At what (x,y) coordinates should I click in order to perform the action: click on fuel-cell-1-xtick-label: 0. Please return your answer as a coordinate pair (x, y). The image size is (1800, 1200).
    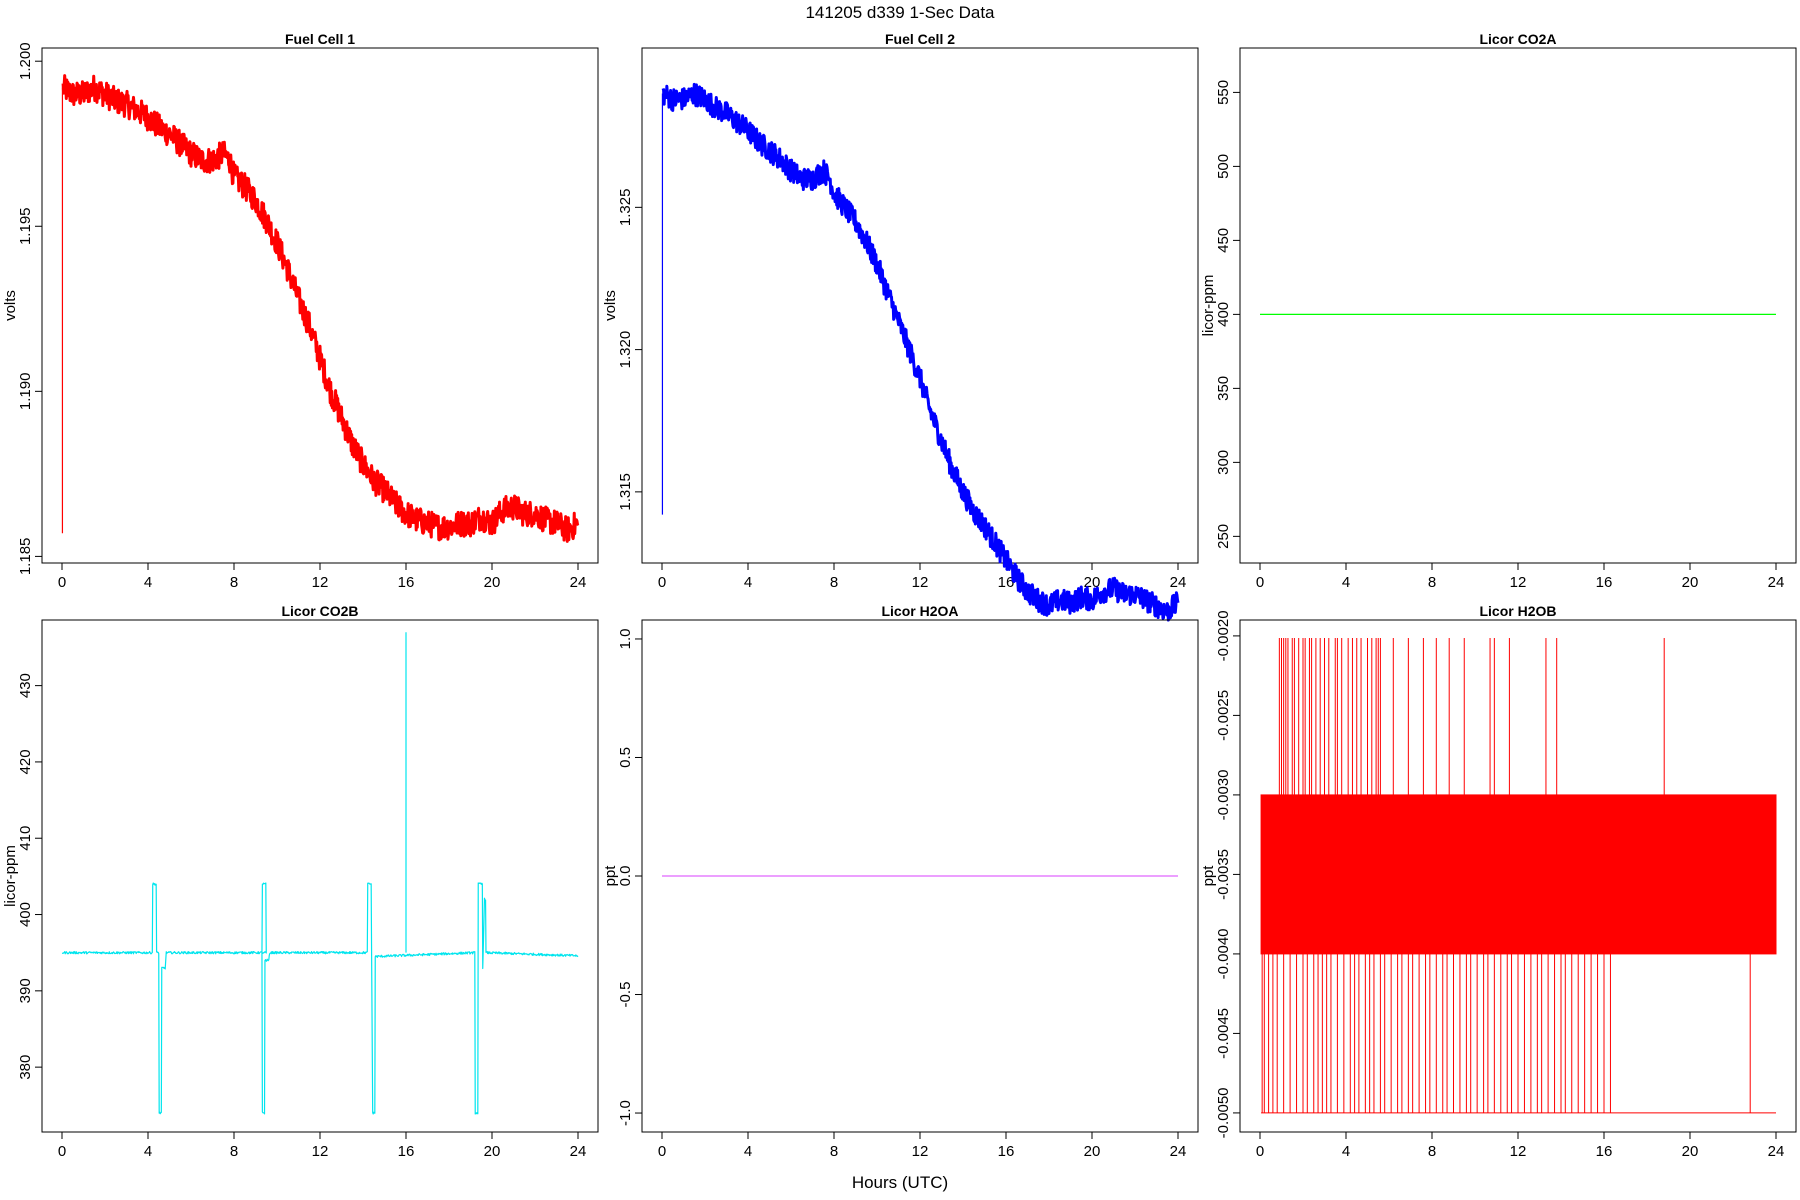
    Looking at the image, I should click on (62, 582).